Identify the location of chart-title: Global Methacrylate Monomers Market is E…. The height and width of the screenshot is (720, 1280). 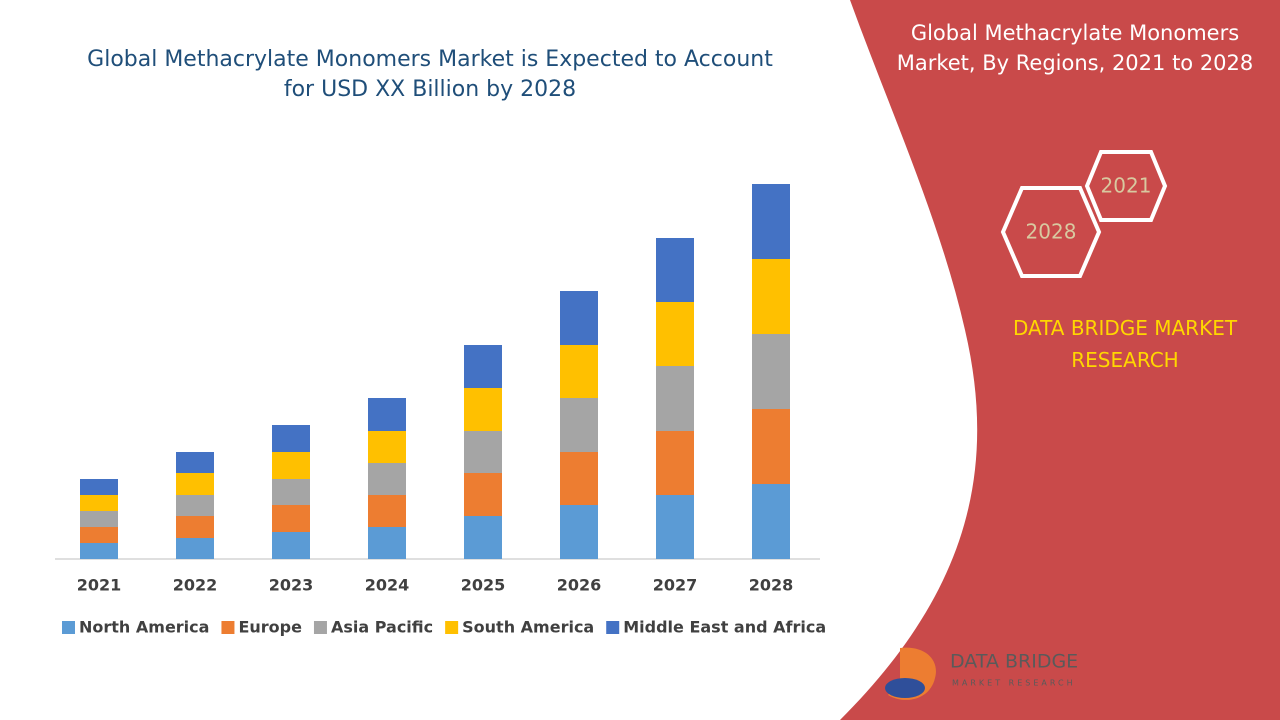
(430, 74).